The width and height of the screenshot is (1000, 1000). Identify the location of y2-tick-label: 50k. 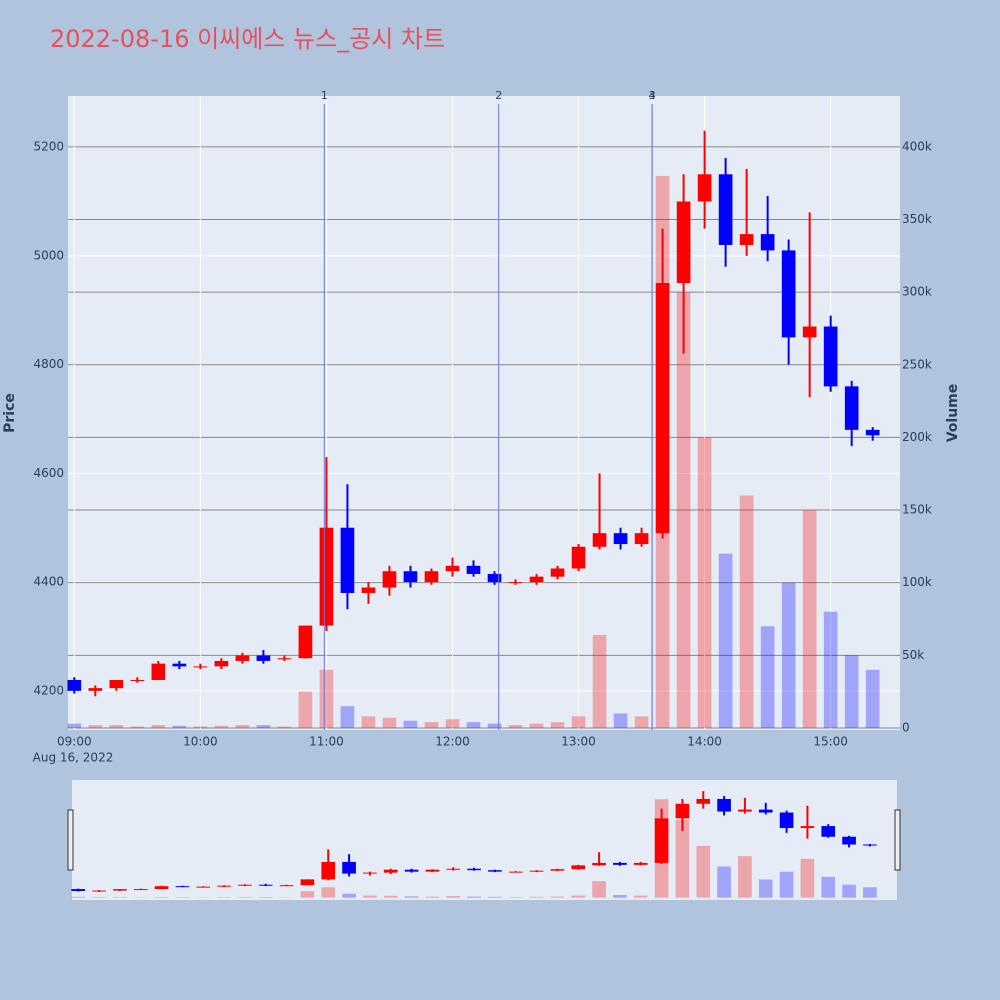
(913, 655).